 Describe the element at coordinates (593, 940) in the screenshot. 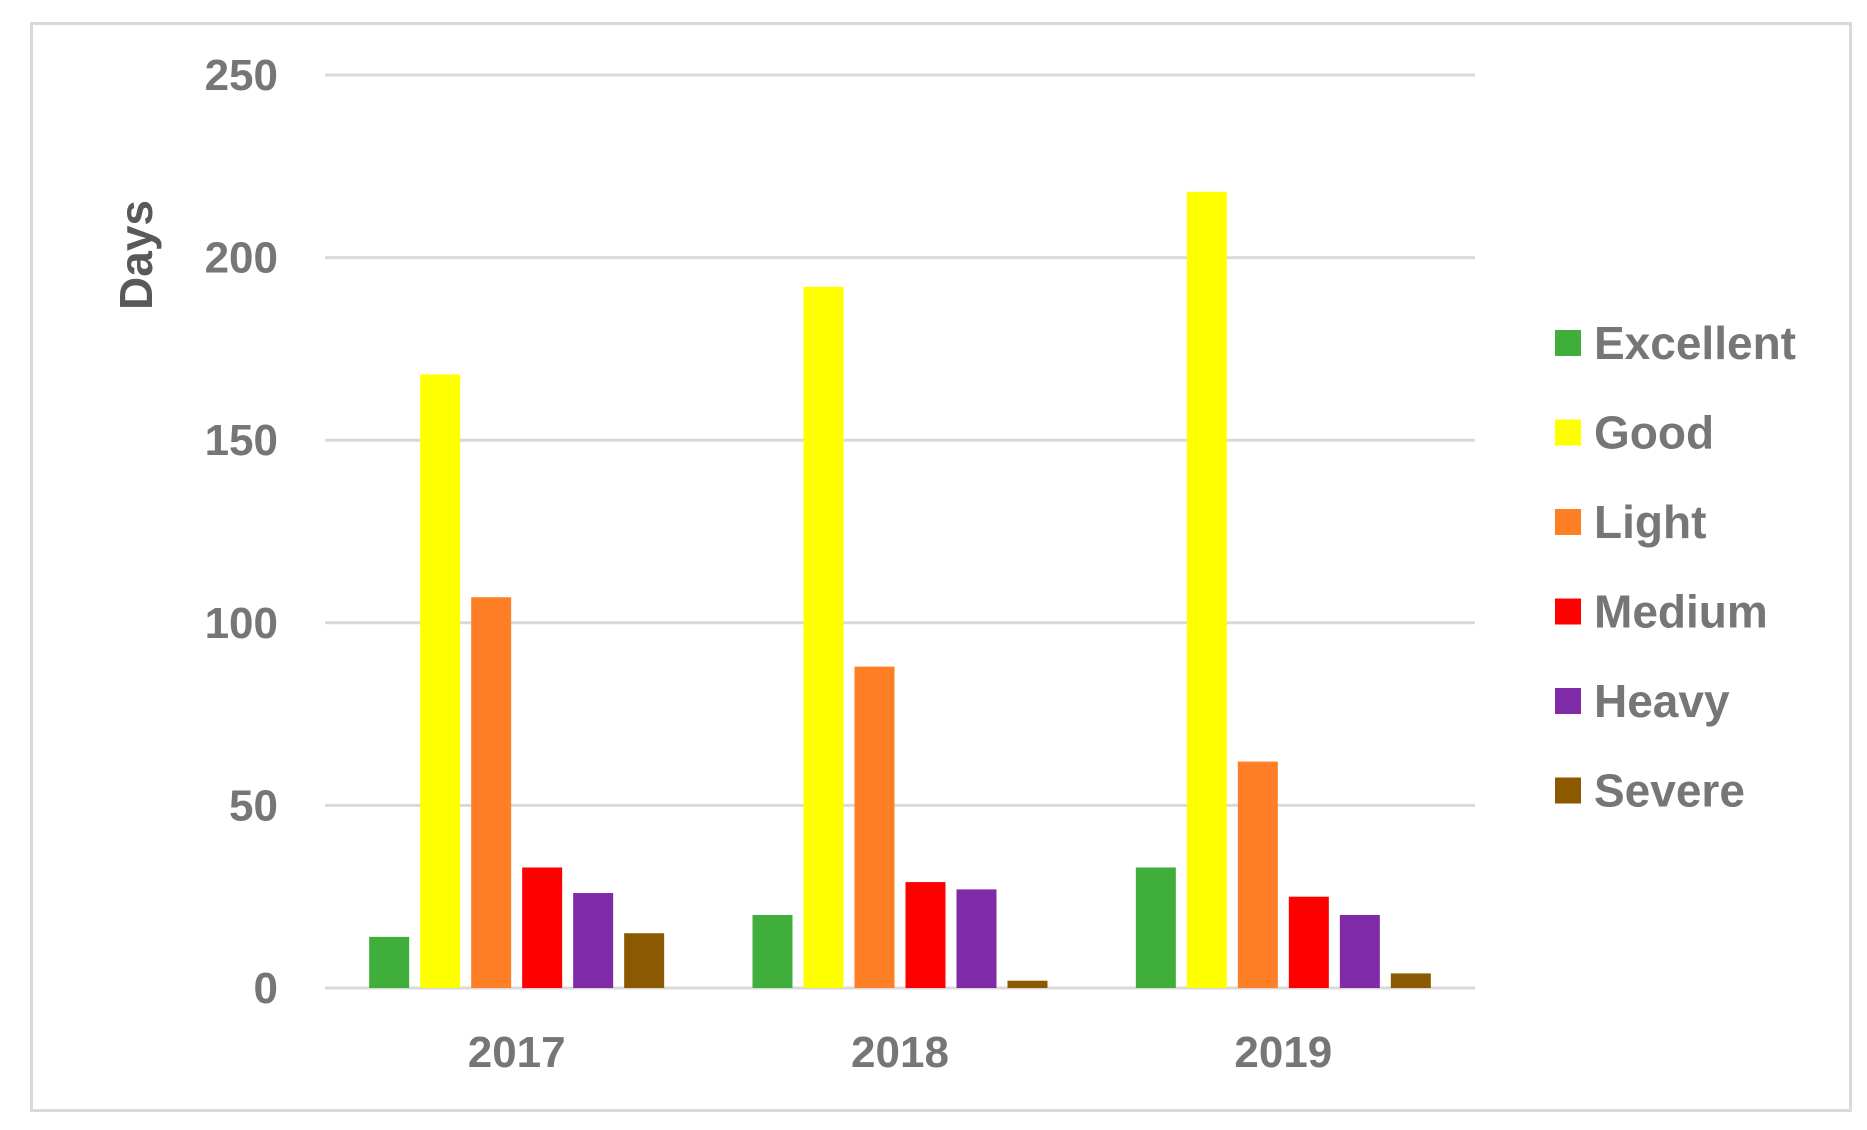

I see `bar-2017-heavy` at that location.